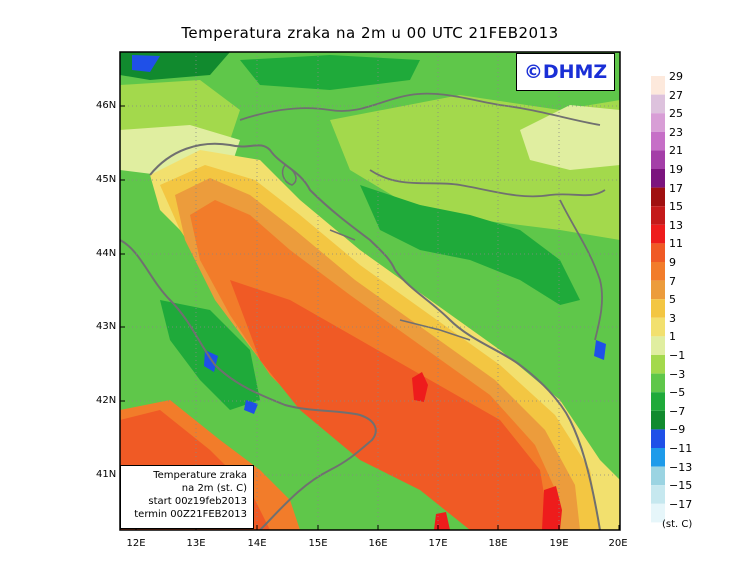  Describe the element at coordinates (318, 543) in the screenshot. I see `lon-label-15e: 15E` at that location.